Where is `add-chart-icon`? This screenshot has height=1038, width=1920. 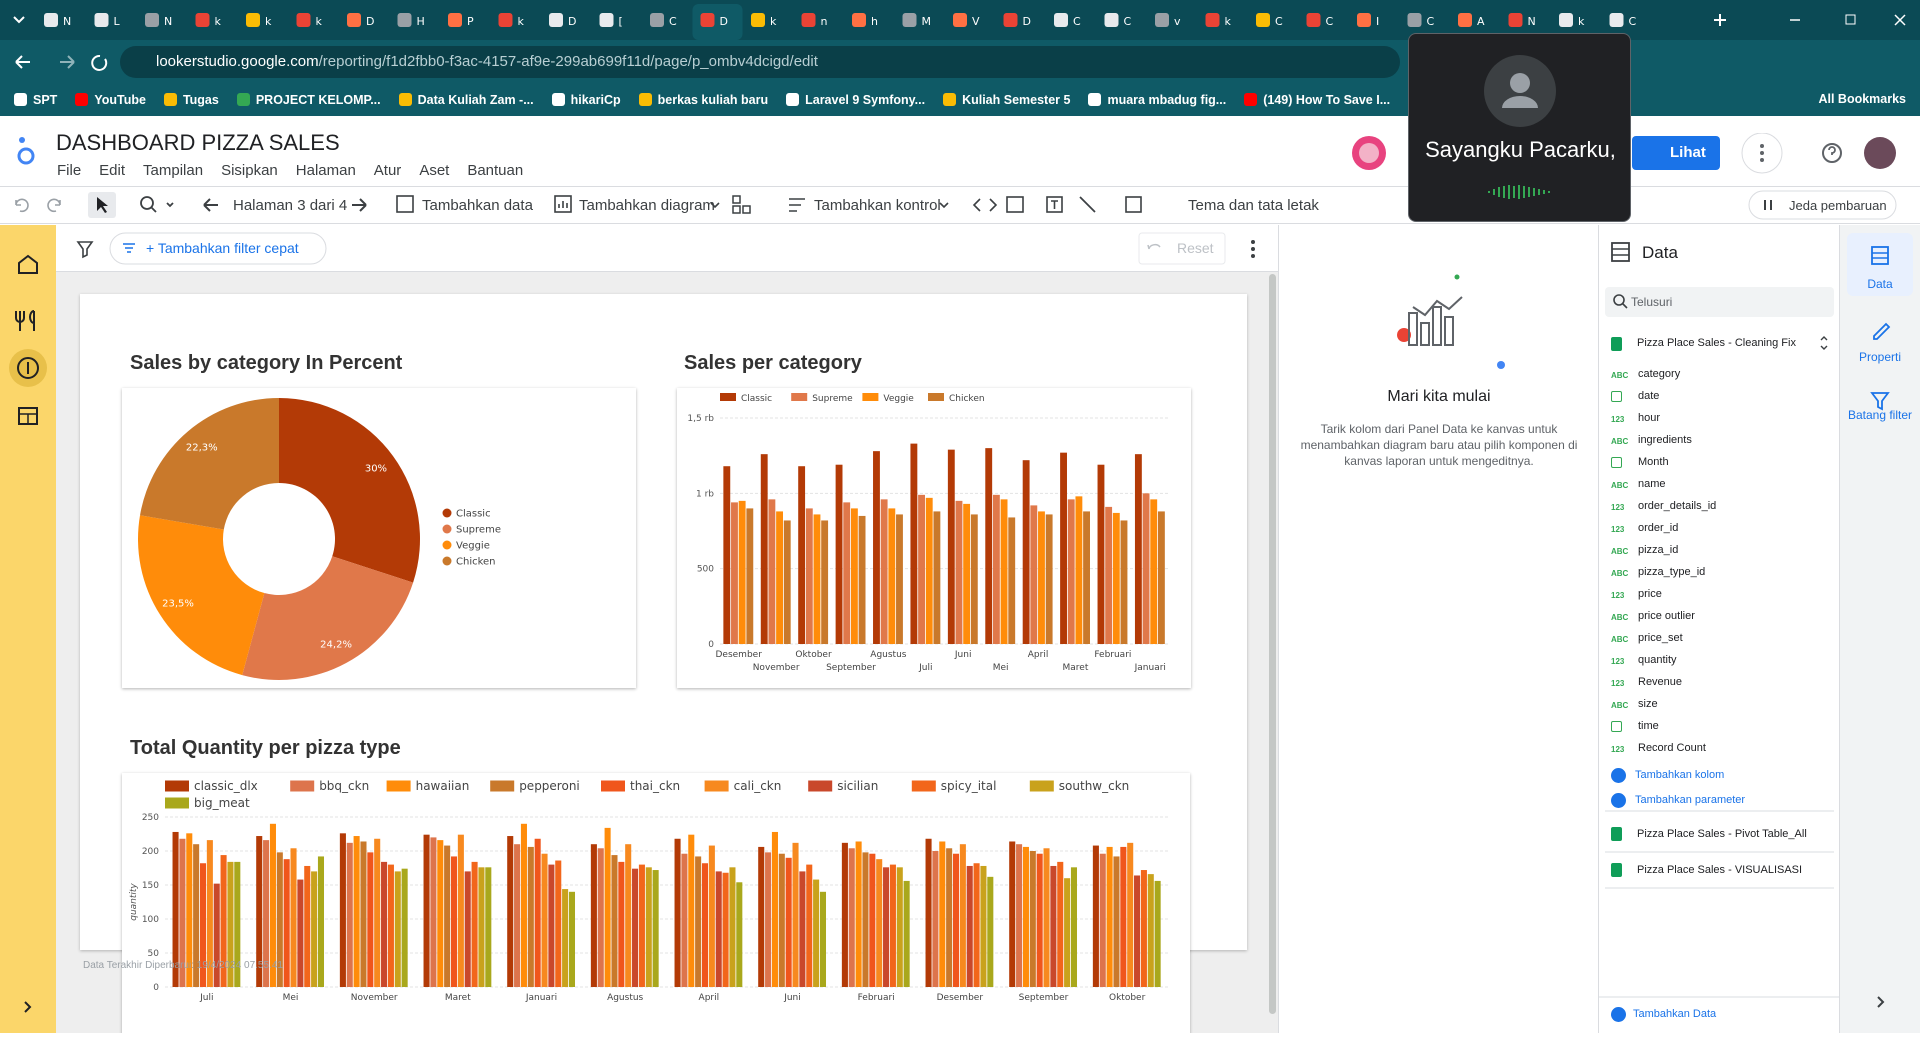 add-chart-icon is located at coordinates (563, 204).